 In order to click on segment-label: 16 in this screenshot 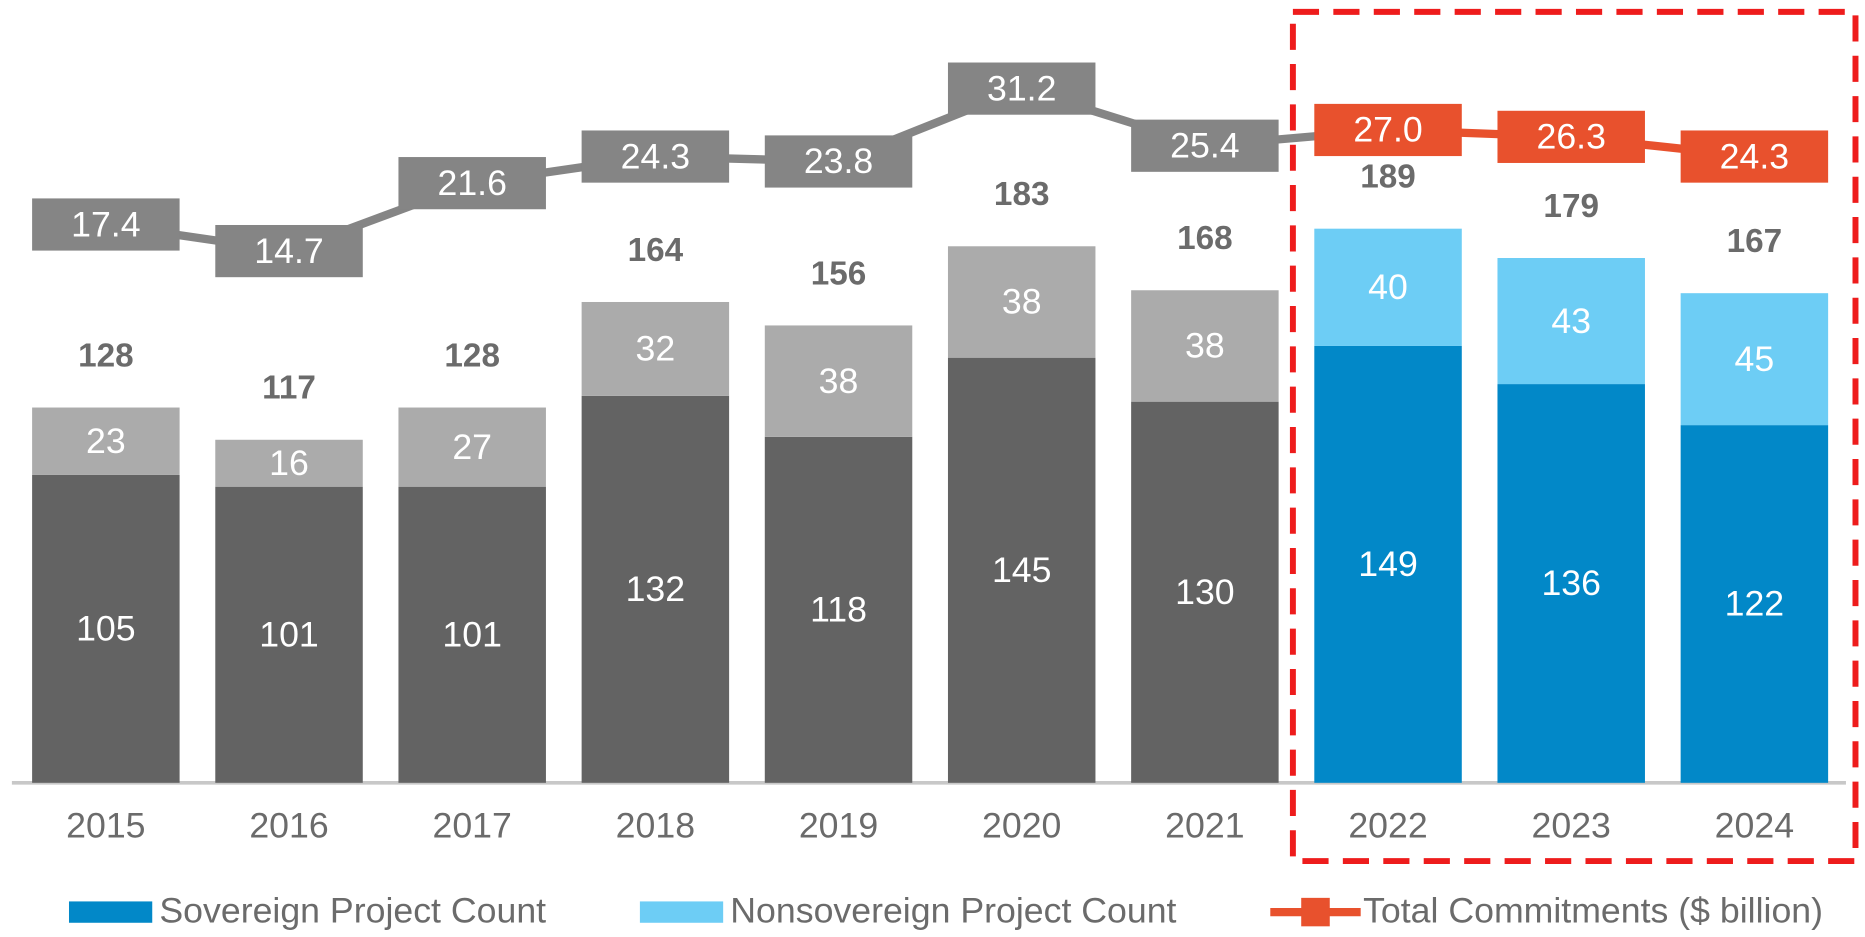, I will do `click(289, 463)`.